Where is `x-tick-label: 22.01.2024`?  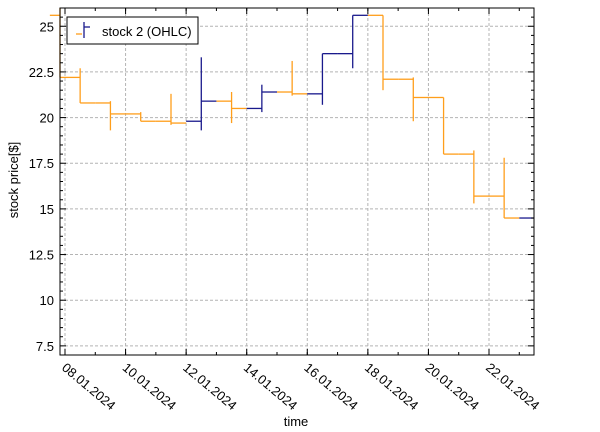 x-tick-label: 22.01.2024 is located at coordinates (512, 386).